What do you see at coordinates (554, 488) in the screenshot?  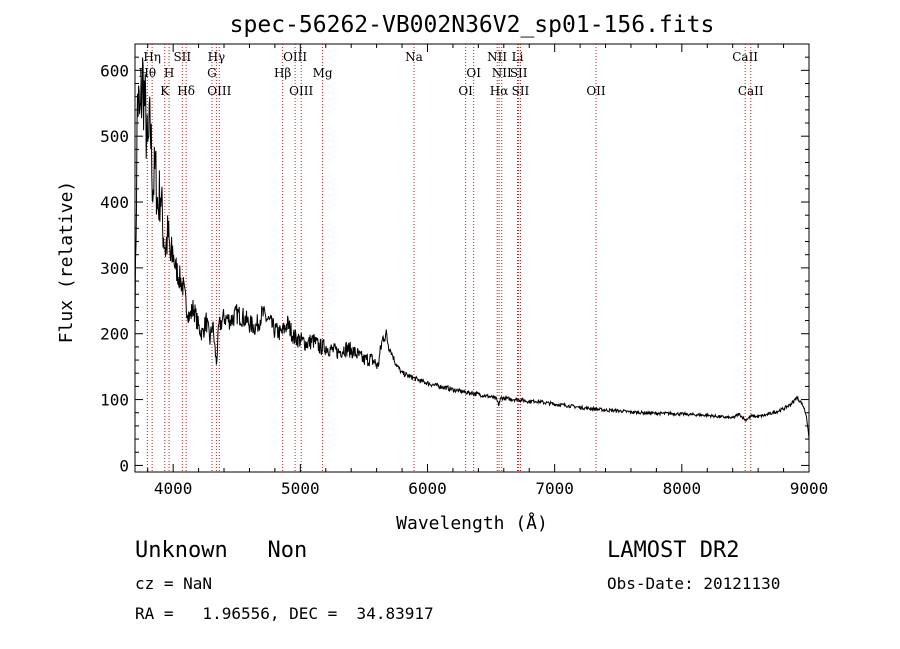 I see `x-tick-label: 7000` at bounding box center [554, 488].